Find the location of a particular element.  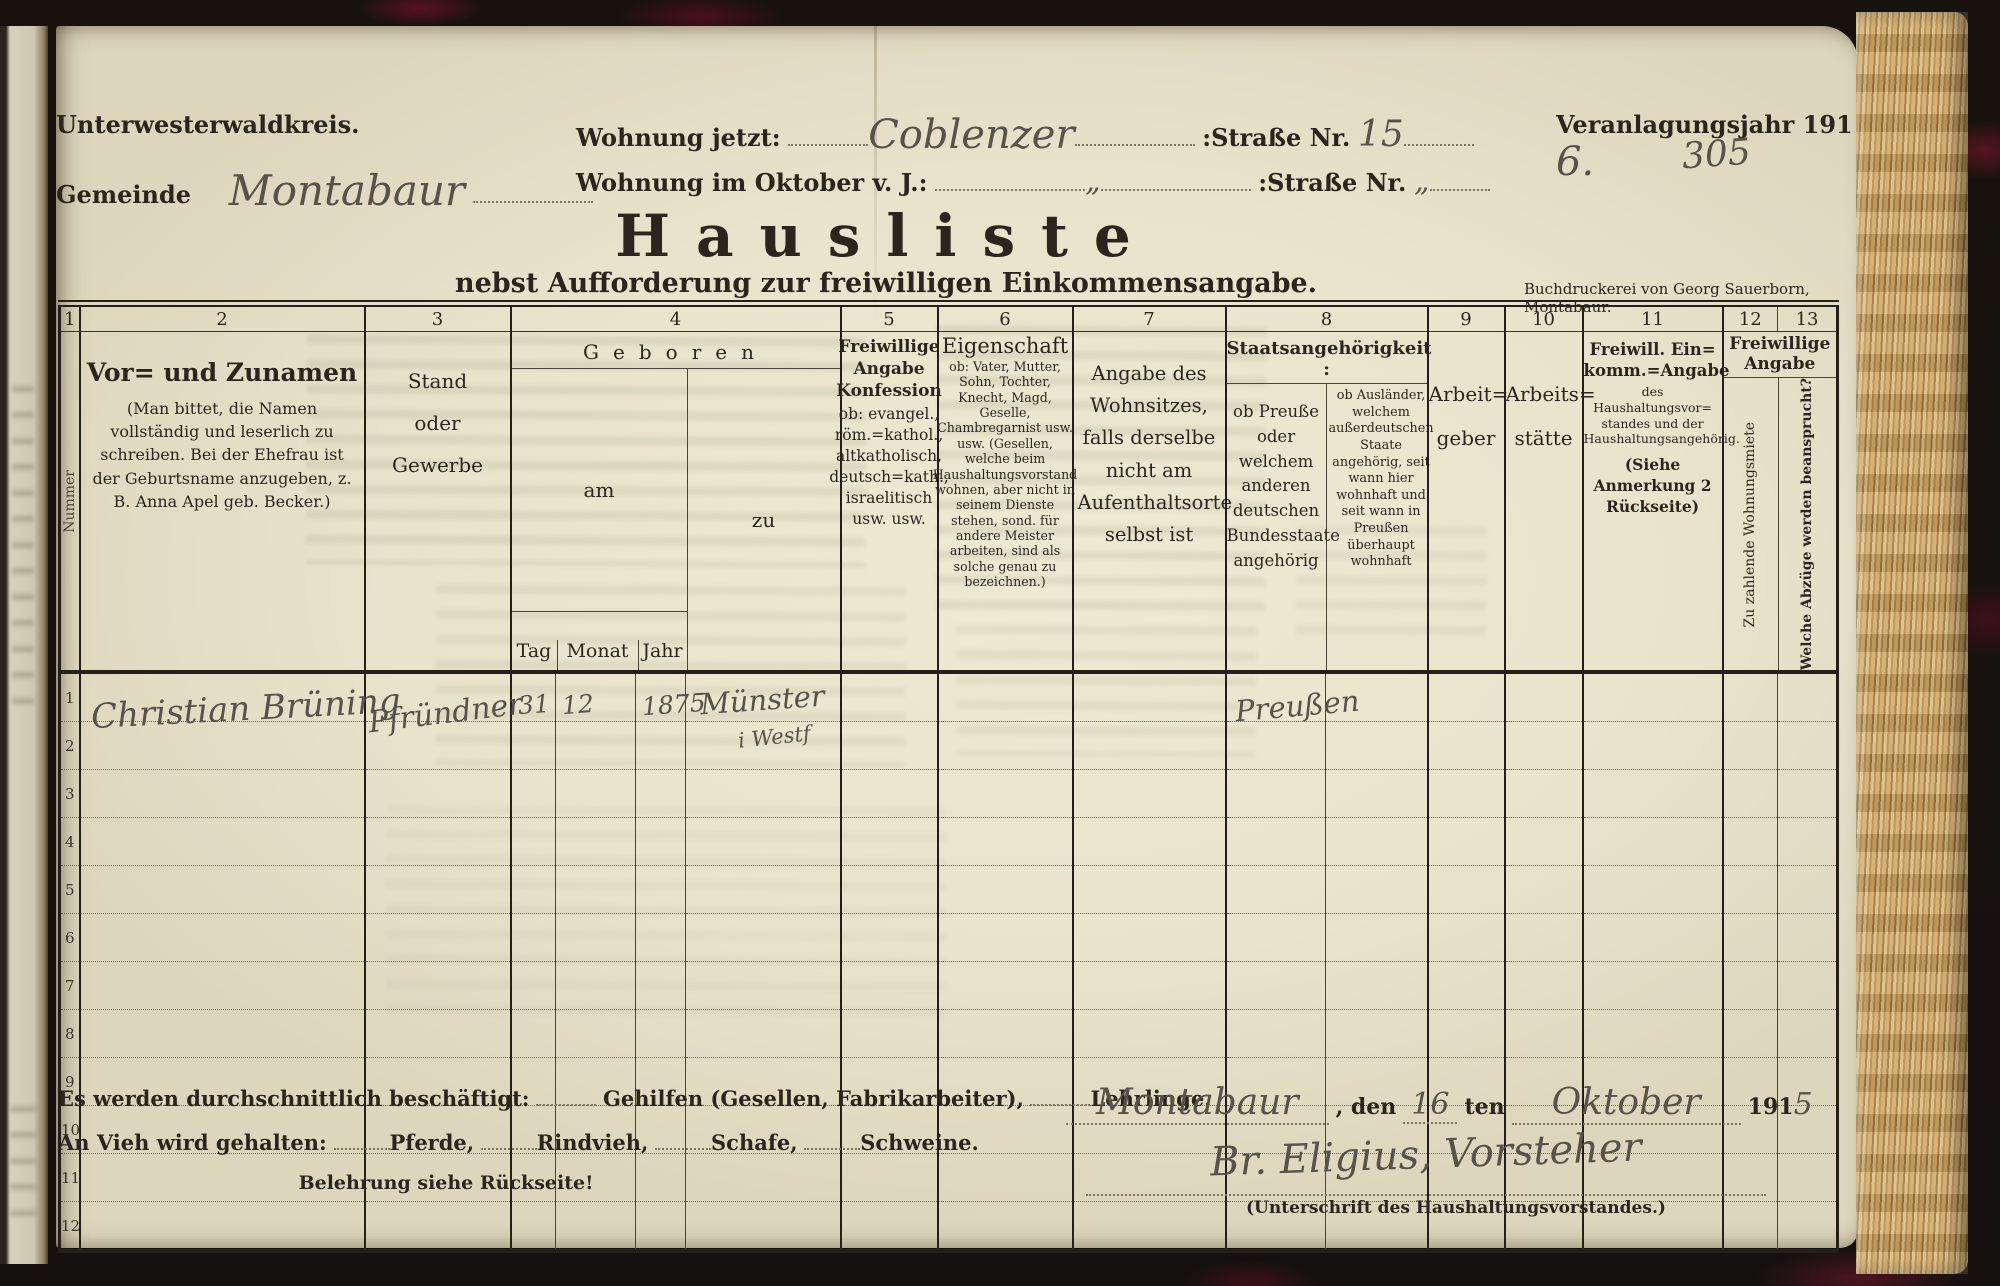

cell-arbeitgeber is located at coordinates (1465, 1130).